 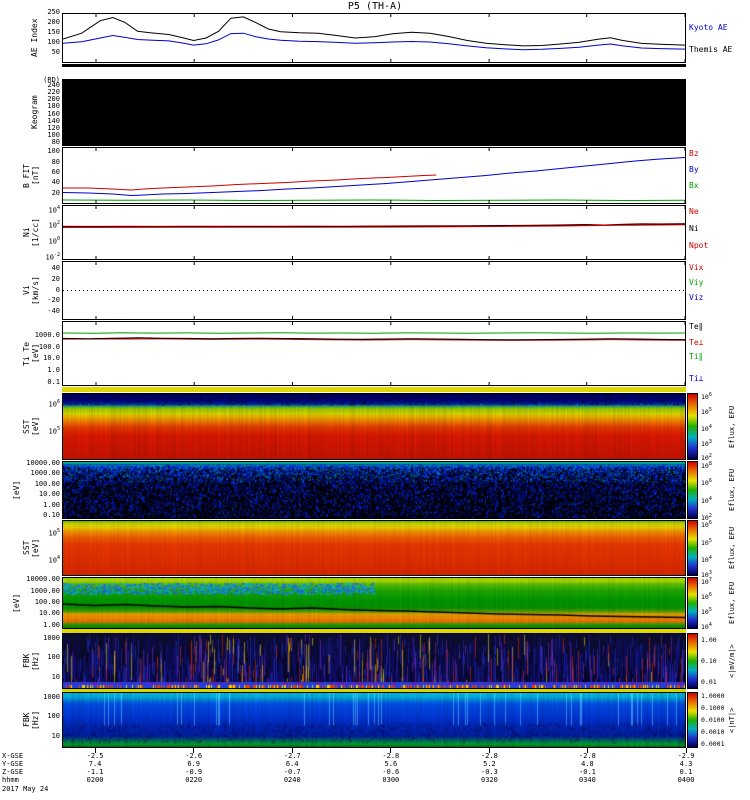 What do you see at coordinates (692, 661) in the screenshot?
I see `colorbar-fbk_e` at bounding box center [692, 661].